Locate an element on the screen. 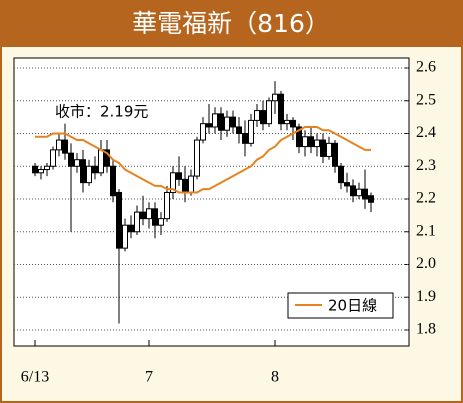 This screenshot has width=463, height=403. y-tick-label: 2.0 is located at coordinates (426, 263).